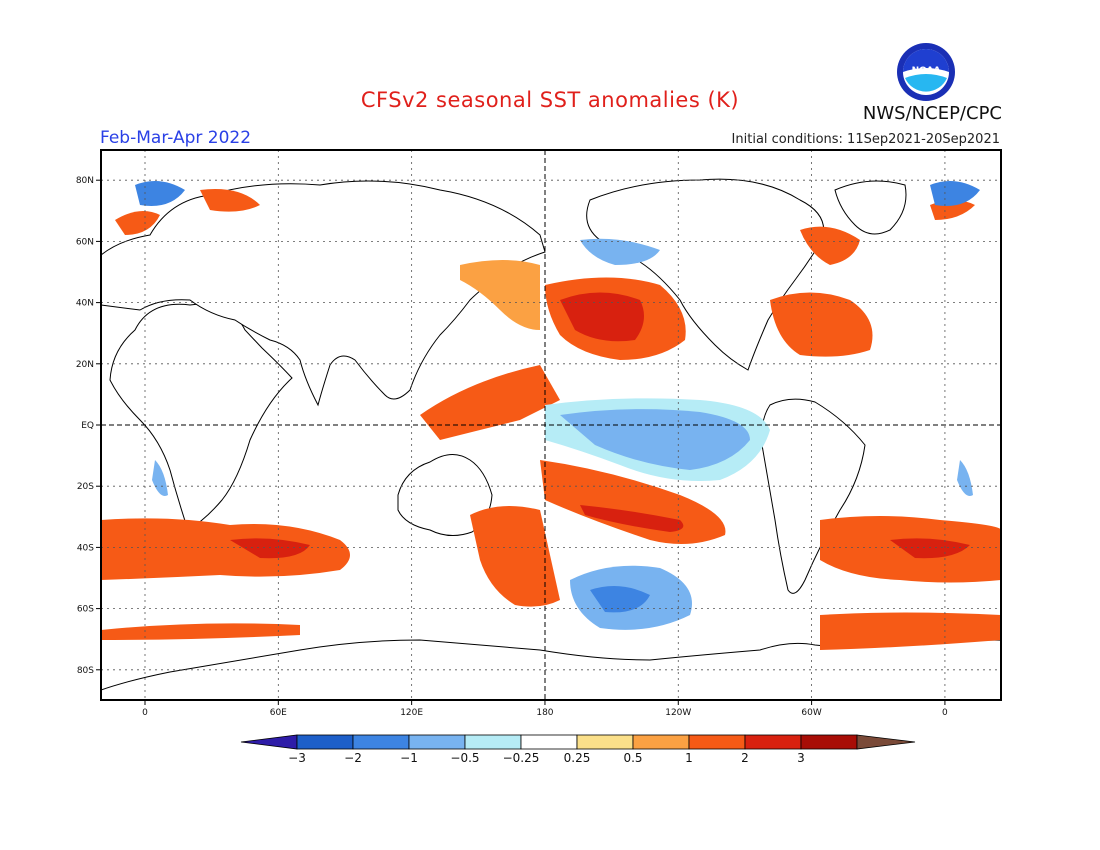 Image resolution: width=1100 pixels, height=850 pixels. What do you see at coordinates (85, 610) in the screenshot?
I see `lat-label: 60S` at bounding box center [85, 610].